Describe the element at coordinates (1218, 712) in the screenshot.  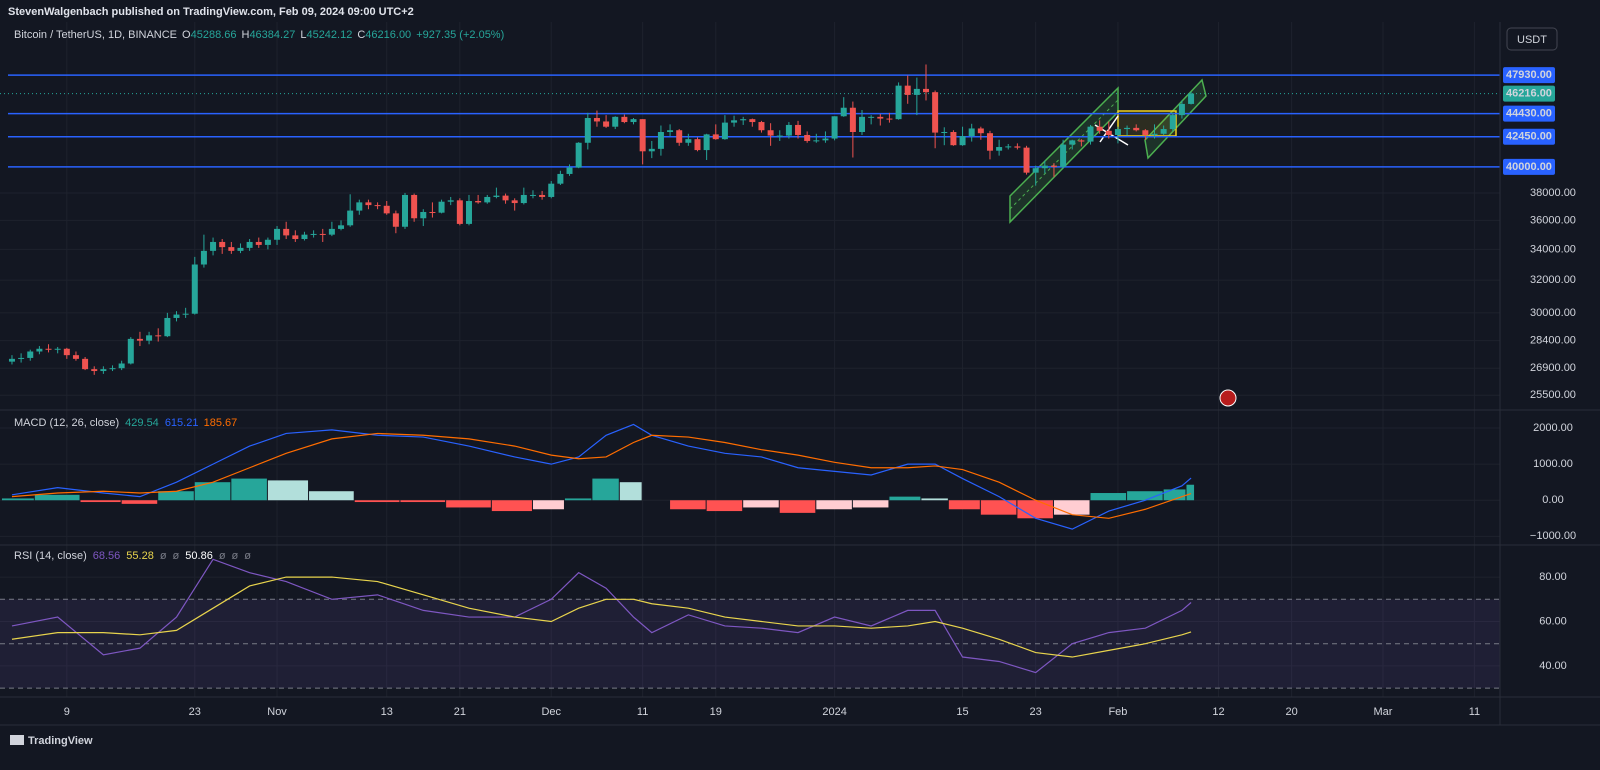
I see `x-tick-label: 12` at that location.